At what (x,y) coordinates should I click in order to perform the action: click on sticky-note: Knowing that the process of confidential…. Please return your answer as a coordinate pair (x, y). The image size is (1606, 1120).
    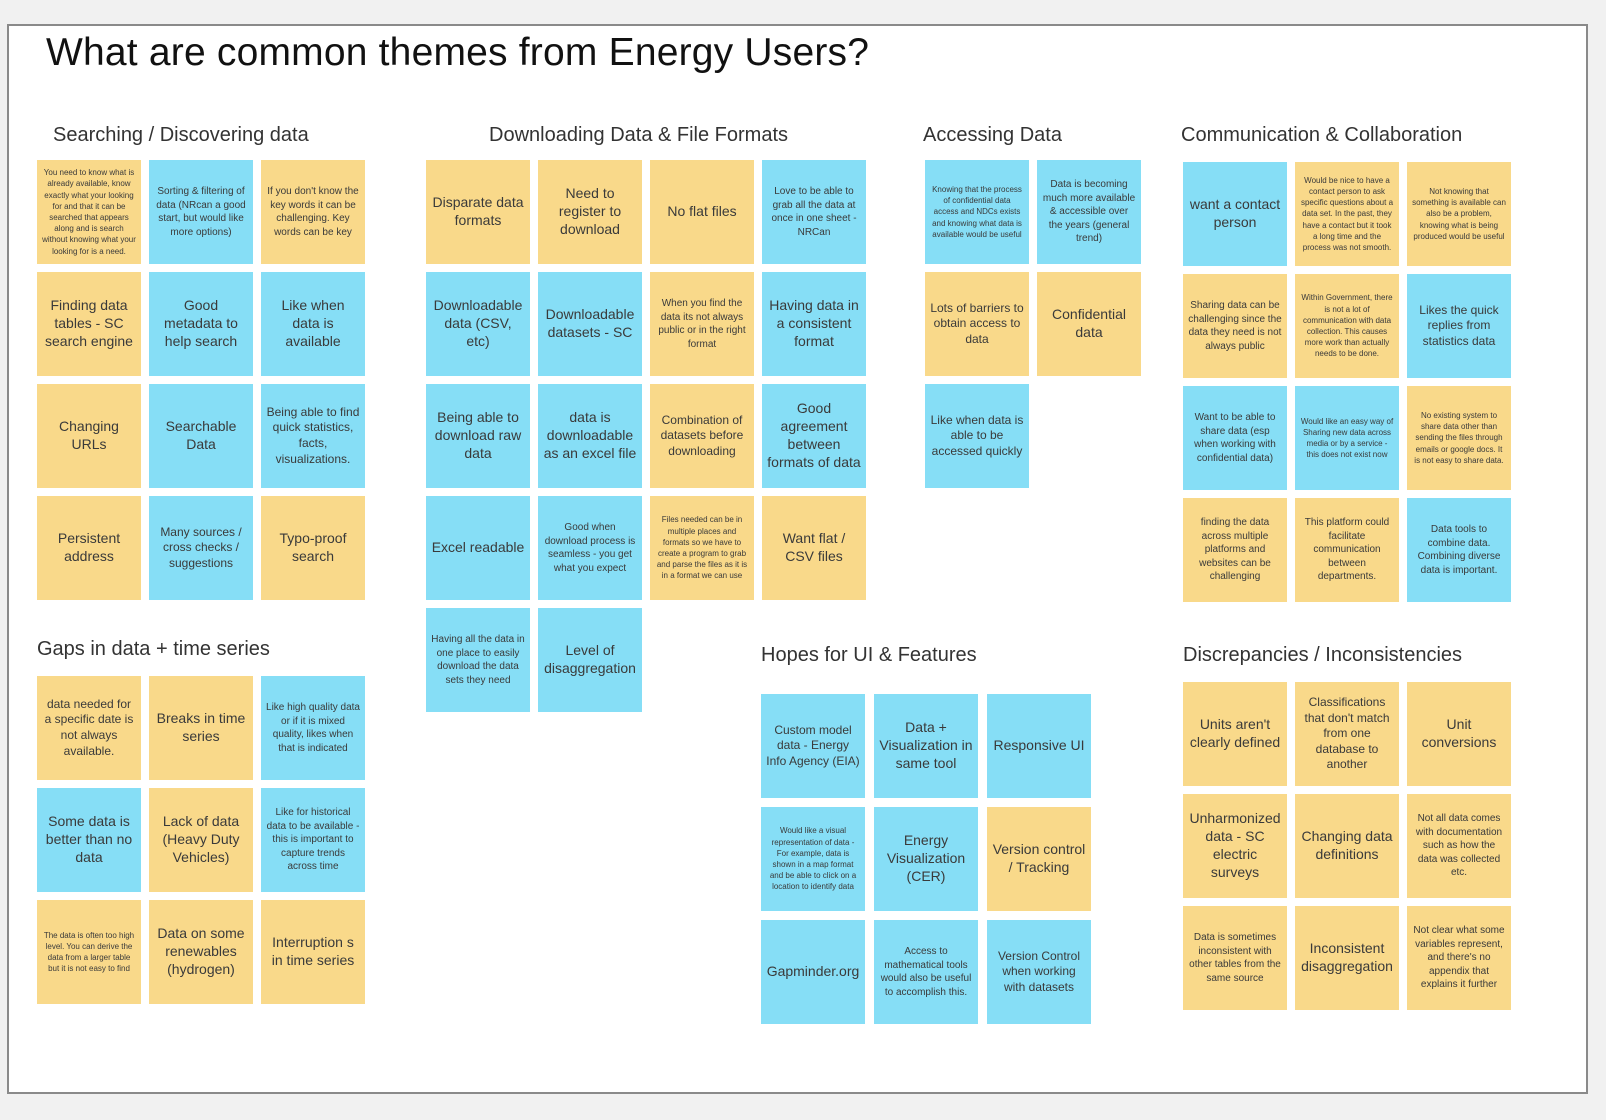
    Looking at the image, I should click on (977, 212).